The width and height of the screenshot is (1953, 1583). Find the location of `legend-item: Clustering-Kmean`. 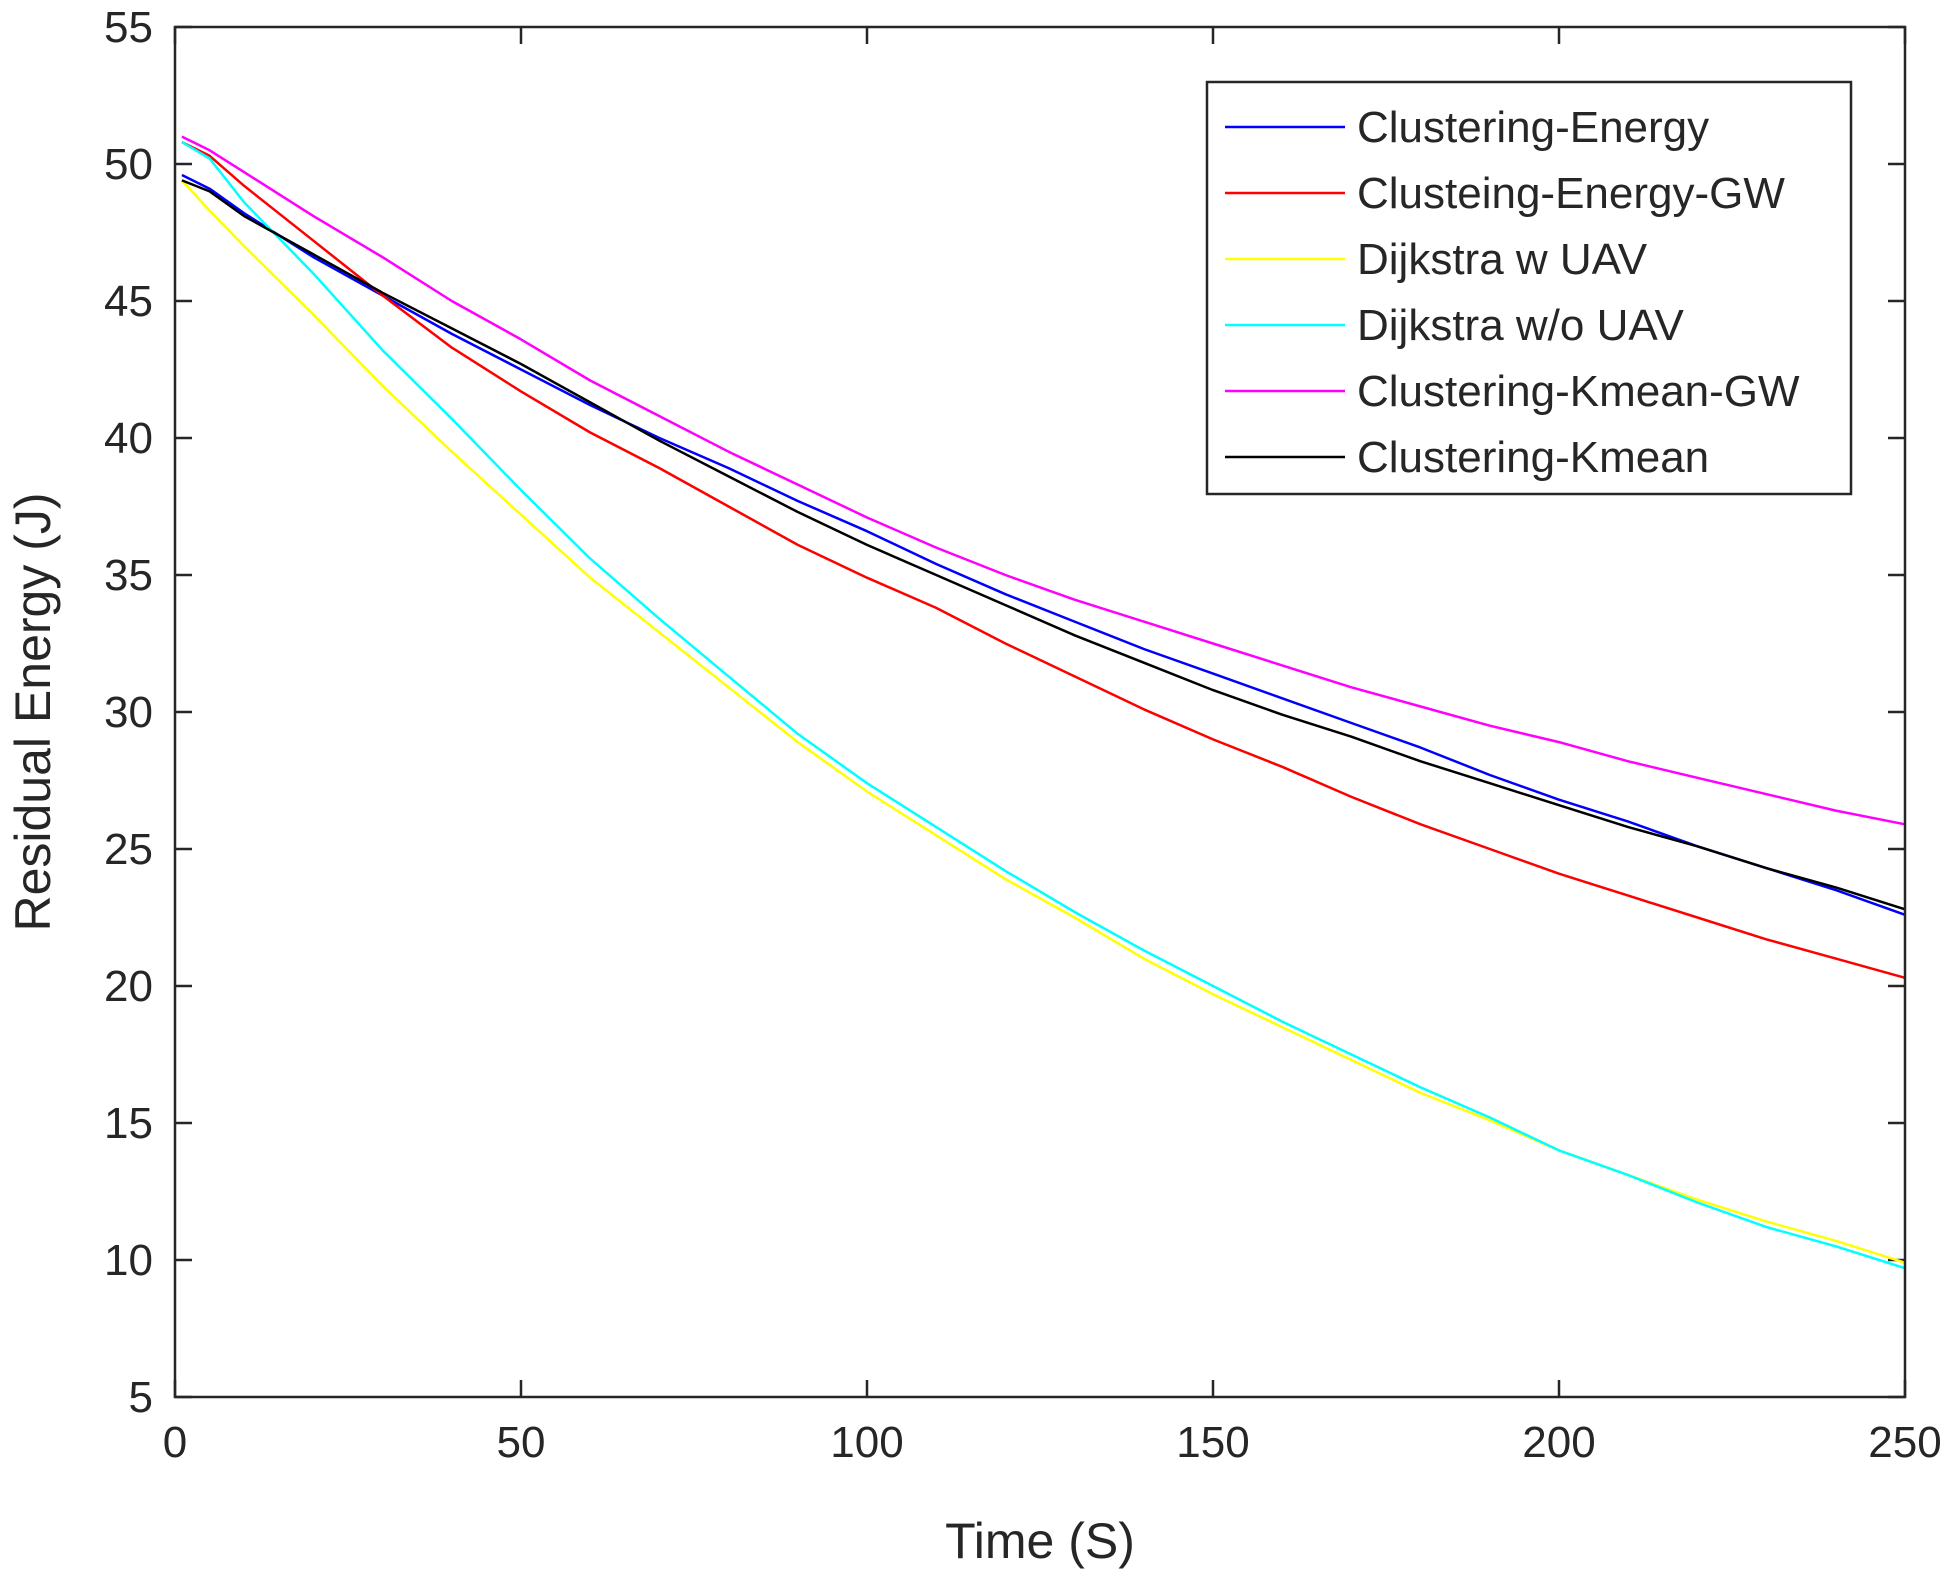

legend-item: Clustering-Kmean is located at coordinates (1467, 457).